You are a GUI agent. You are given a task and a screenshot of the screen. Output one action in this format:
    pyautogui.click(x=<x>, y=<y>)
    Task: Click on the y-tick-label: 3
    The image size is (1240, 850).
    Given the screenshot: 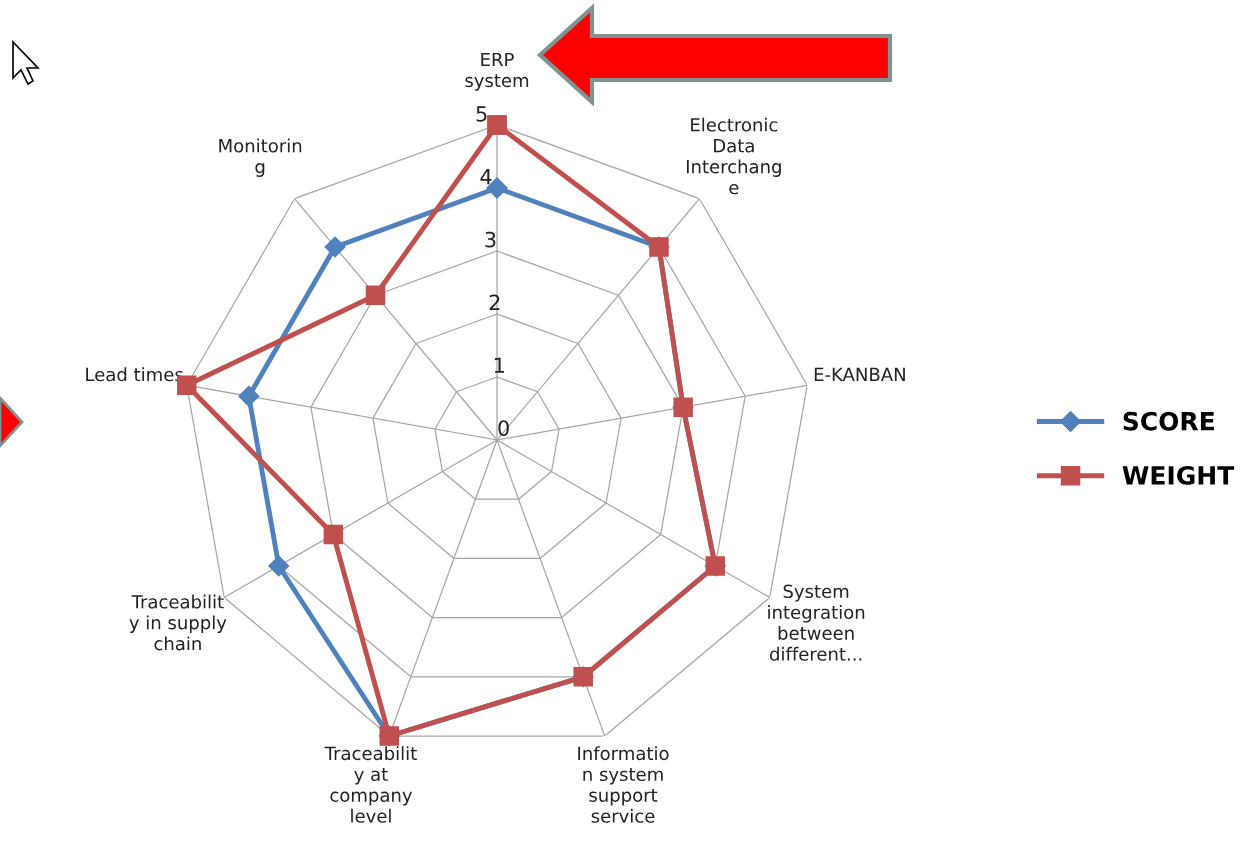 What is the action you would take?
    pyautogui.click(x=490, y=239)
    